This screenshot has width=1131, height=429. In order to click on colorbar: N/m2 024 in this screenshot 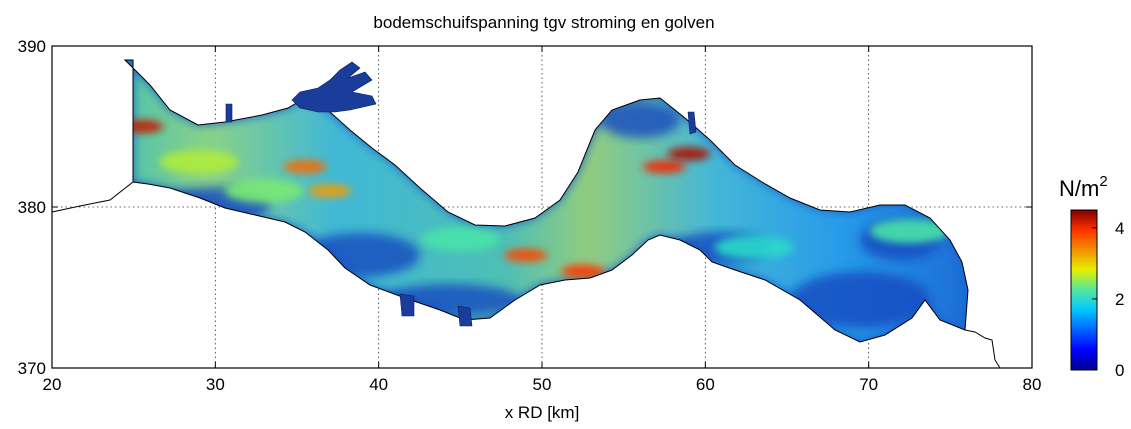, I will do `click(1091, 276)`.